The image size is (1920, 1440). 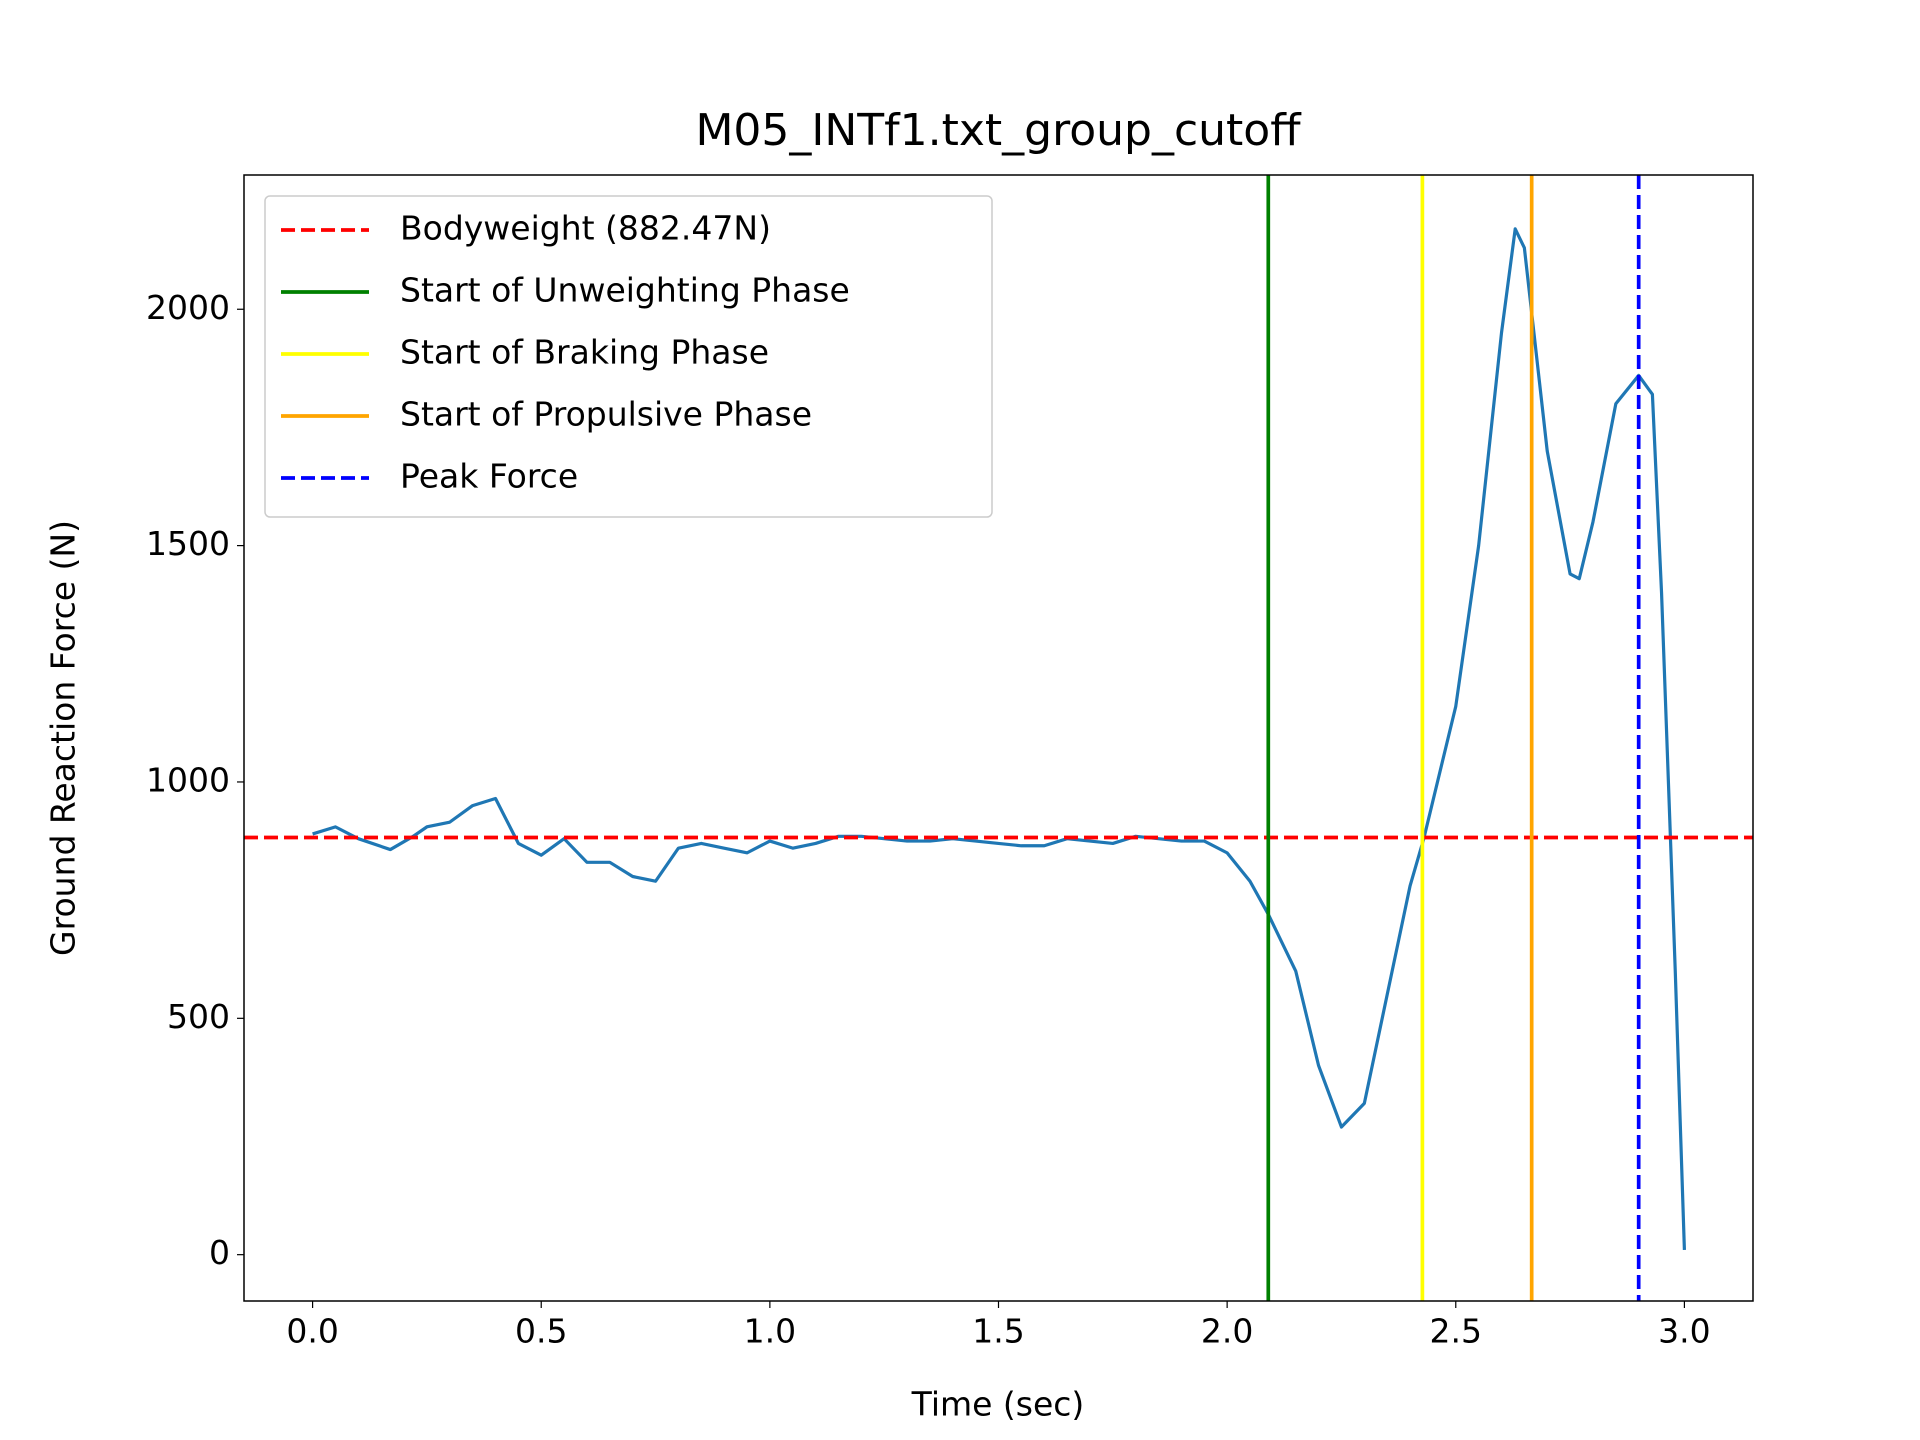 I want to click on legend-box, so click(x=628, y=356).